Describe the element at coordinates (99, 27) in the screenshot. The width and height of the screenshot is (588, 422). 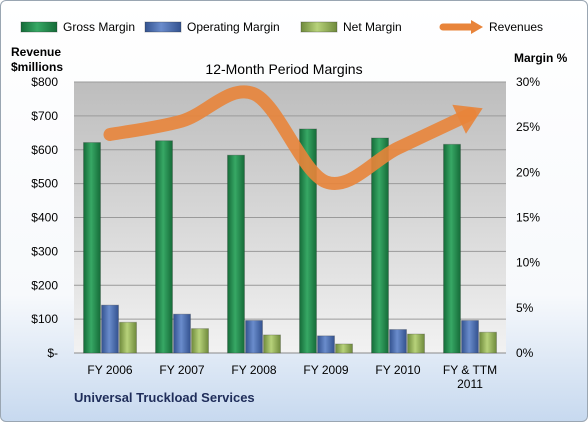
I see `legend-label: Gross Margin` at that location.